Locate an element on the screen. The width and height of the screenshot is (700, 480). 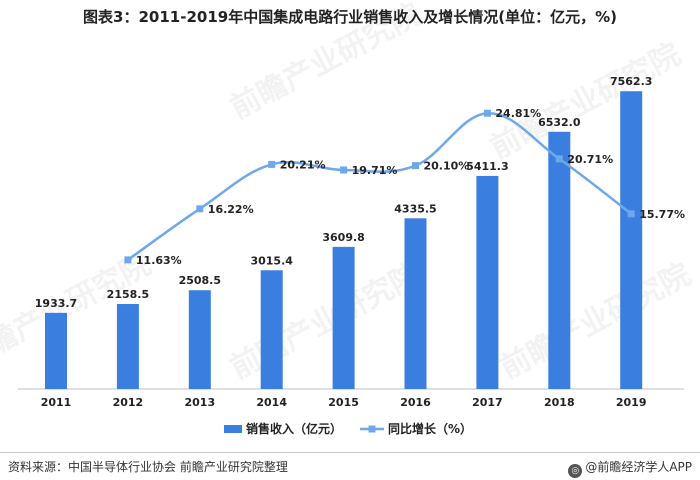
bar-value-label: 3015.4 is located at coordinates (271, 260).